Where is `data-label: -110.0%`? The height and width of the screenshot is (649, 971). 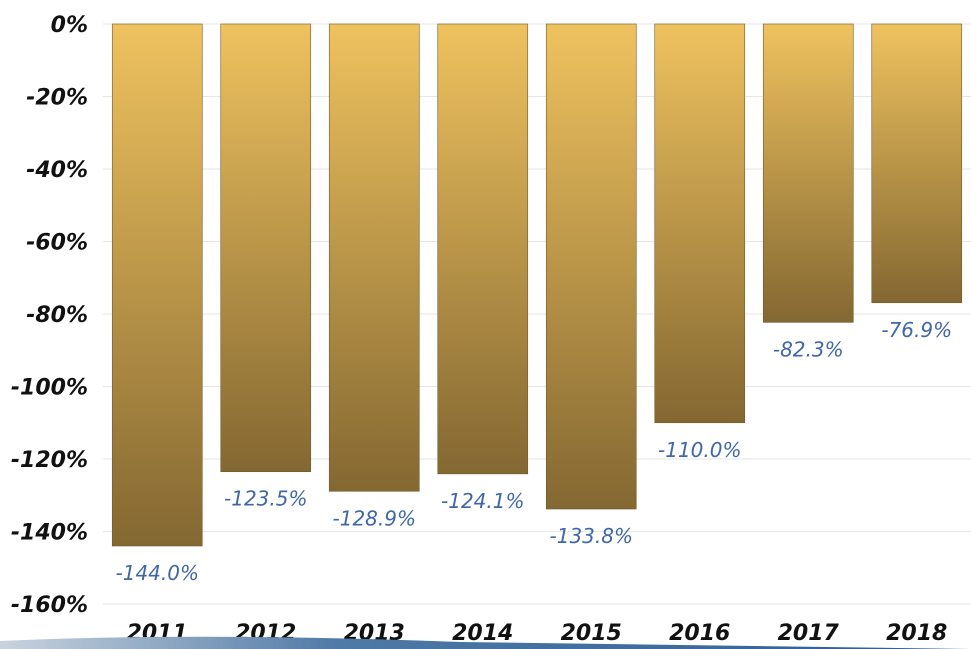
data-label: -110.0% is located at coordinates (699, 450).